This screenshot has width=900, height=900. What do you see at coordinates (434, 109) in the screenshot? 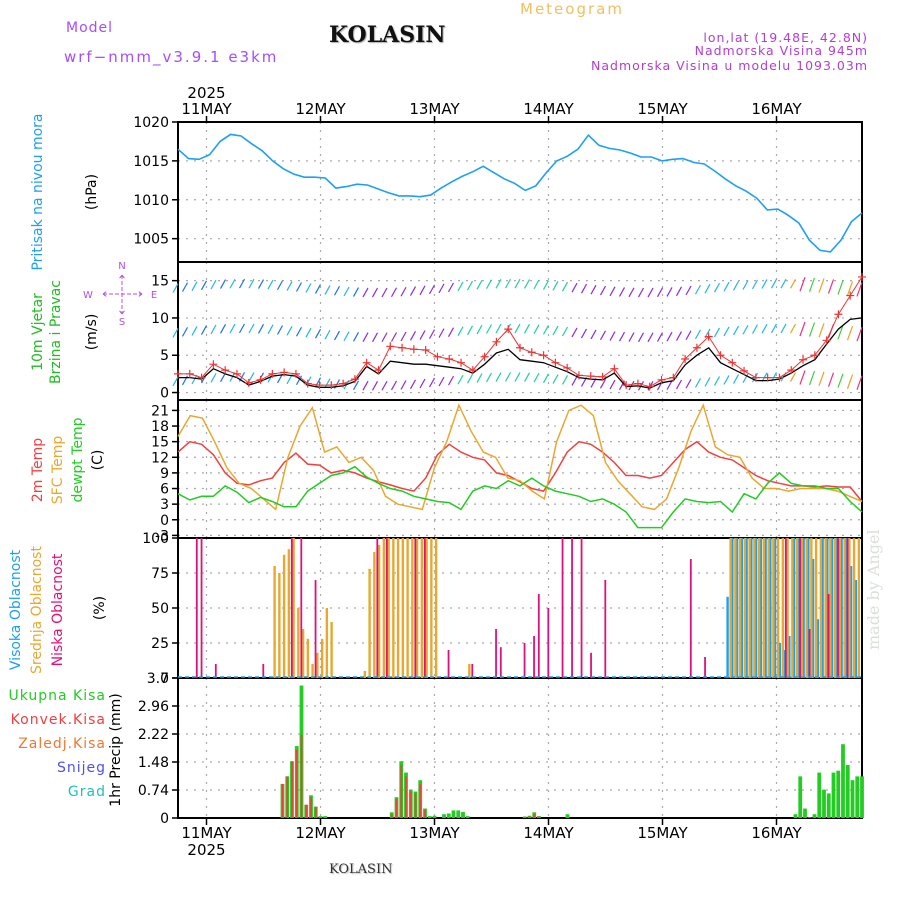
I see `top-day-label: 13MAY` at bounding box center [434, 109].